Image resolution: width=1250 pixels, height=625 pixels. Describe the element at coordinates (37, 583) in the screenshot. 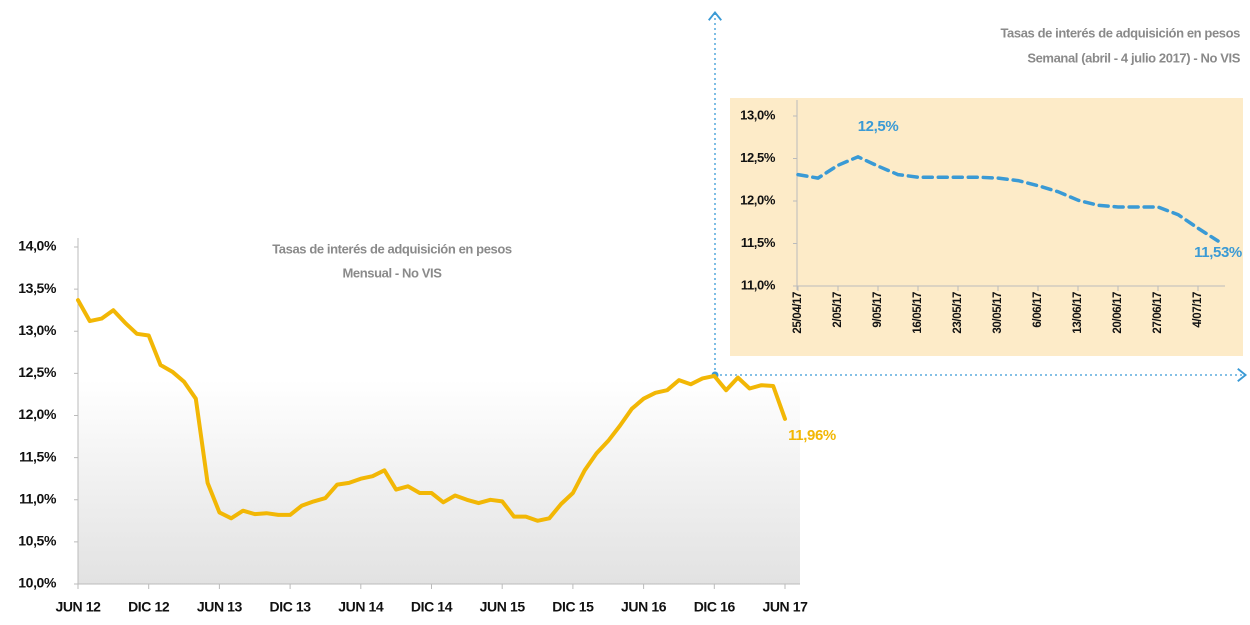

I see `y-tick-label: 10,0%` at that location.